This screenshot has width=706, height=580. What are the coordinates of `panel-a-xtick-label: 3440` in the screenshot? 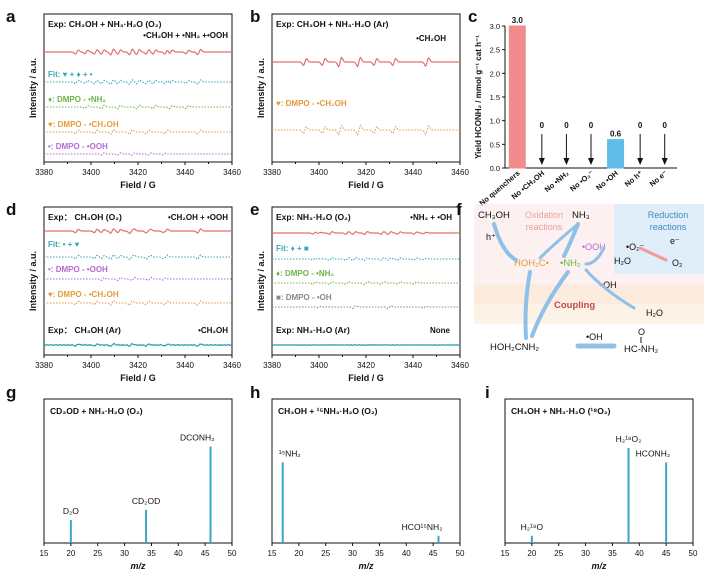 It's located at (185, 172).